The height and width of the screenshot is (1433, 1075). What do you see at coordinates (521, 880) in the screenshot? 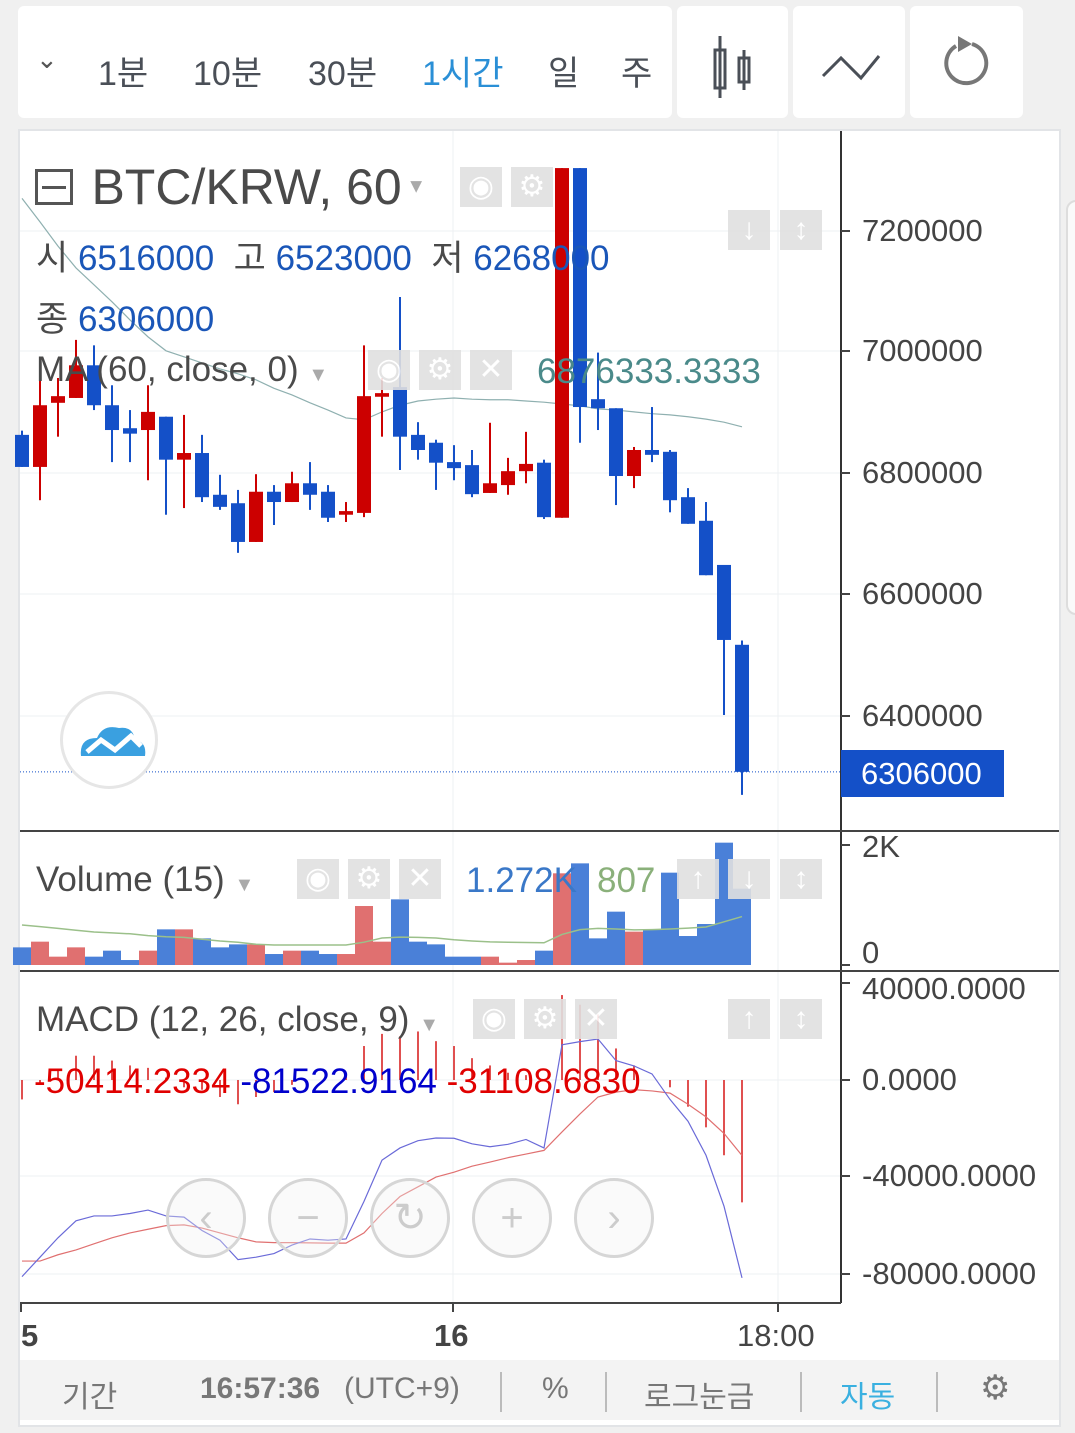
I see `volume-value: 1.272K` at bounding box center [521, 880].